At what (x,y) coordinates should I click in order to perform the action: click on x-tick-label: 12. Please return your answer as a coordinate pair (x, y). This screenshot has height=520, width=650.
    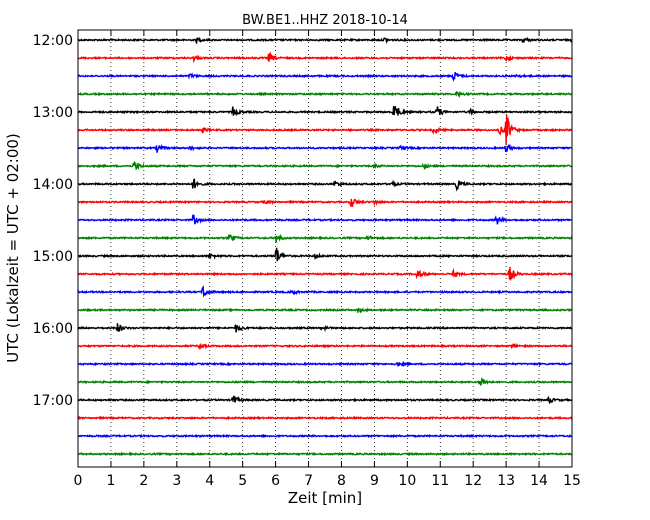
    Looking at the image, I should click on (473, 481).